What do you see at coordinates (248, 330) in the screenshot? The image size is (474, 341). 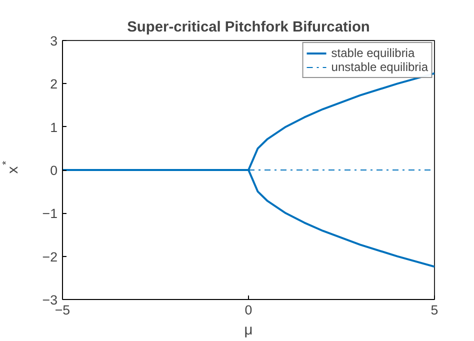 I see `x-axis-title: μ` at bounding box center [248, 330].